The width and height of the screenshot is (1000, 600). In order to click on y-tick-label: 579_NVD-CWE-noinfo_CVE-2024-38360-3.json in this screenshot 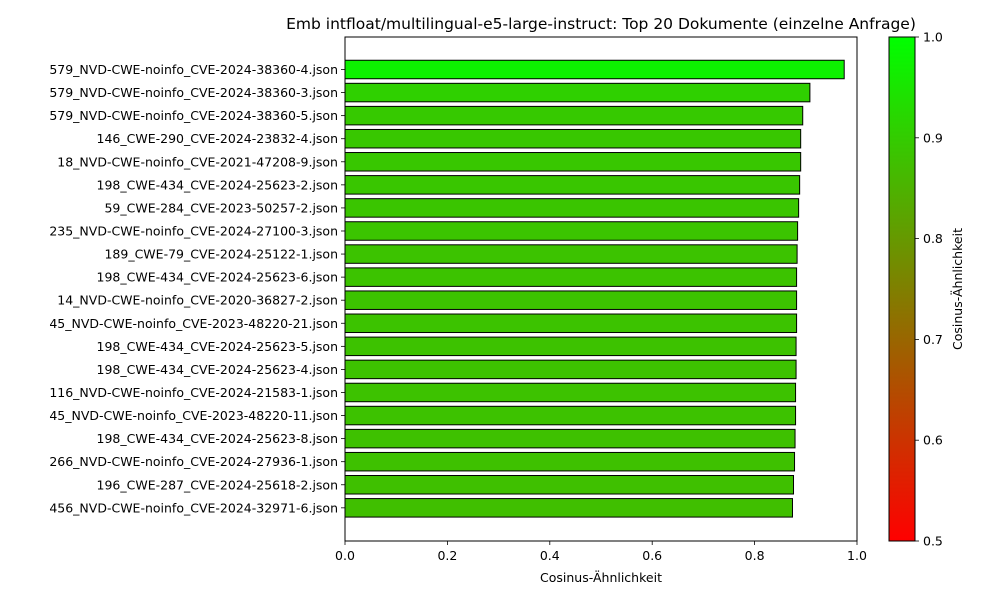, I will do `click(193, 92)`.